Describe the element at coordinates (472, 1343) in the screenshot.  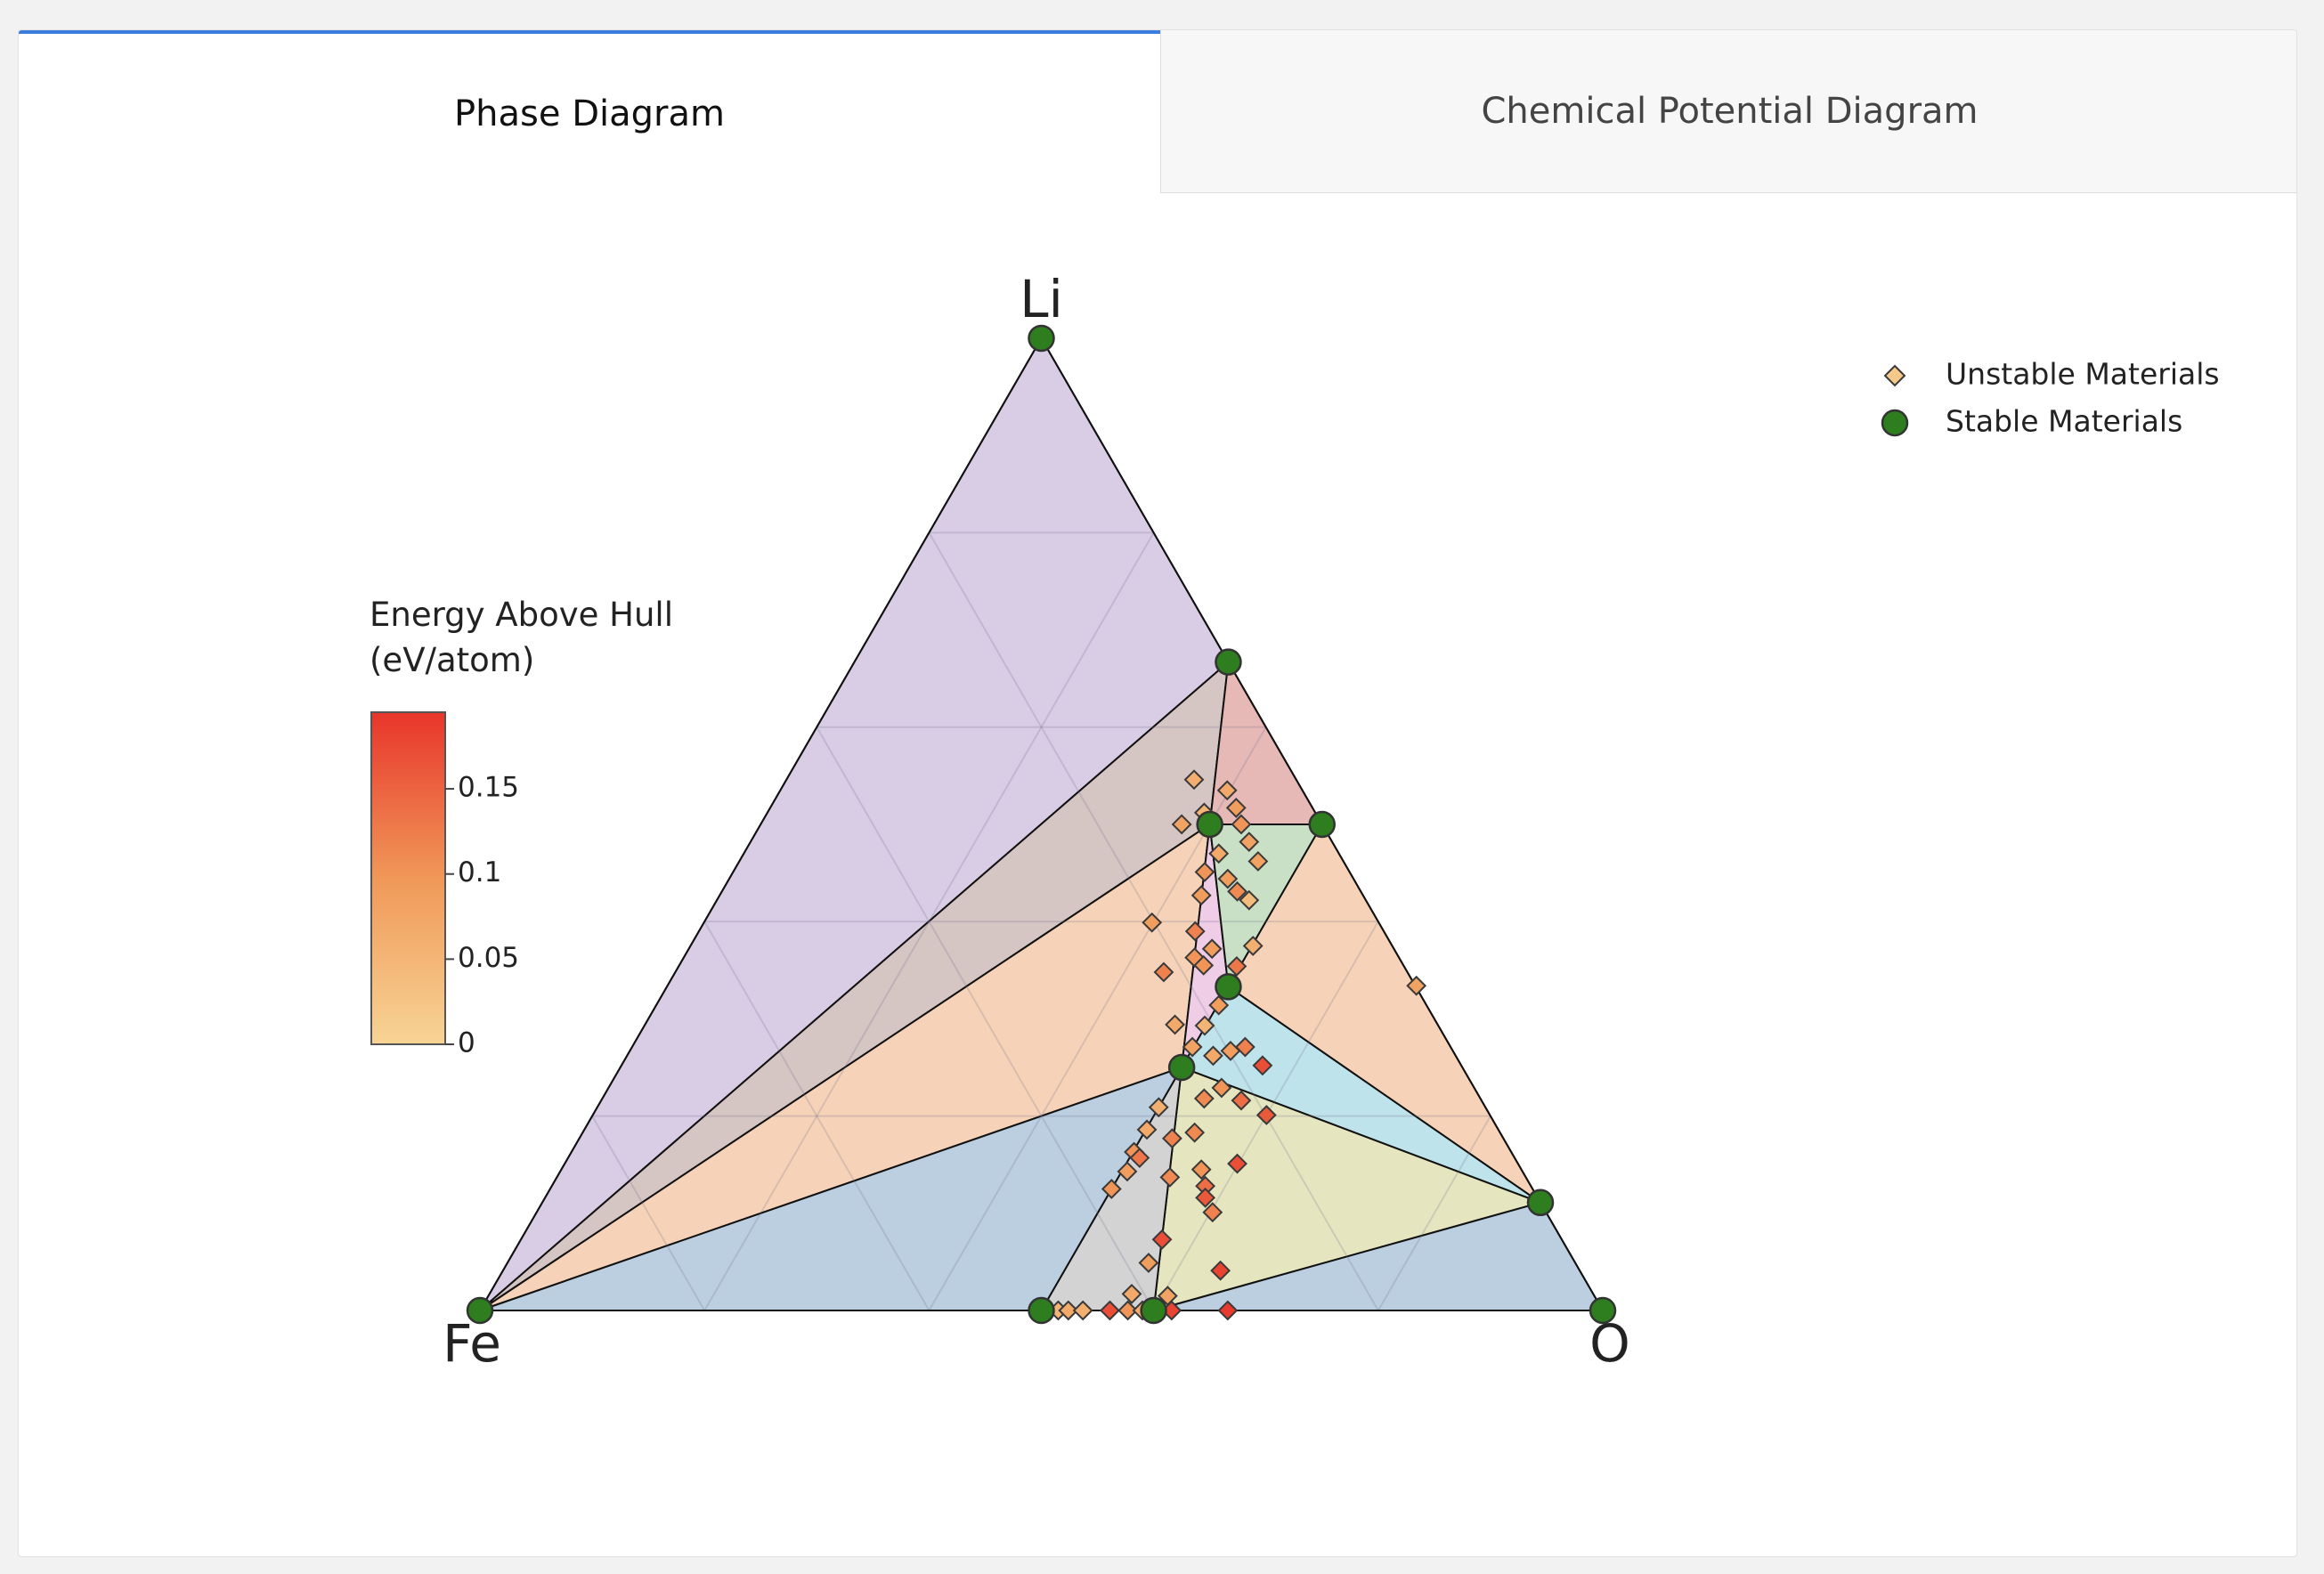
I see `vertex-label: Fe` at that location.